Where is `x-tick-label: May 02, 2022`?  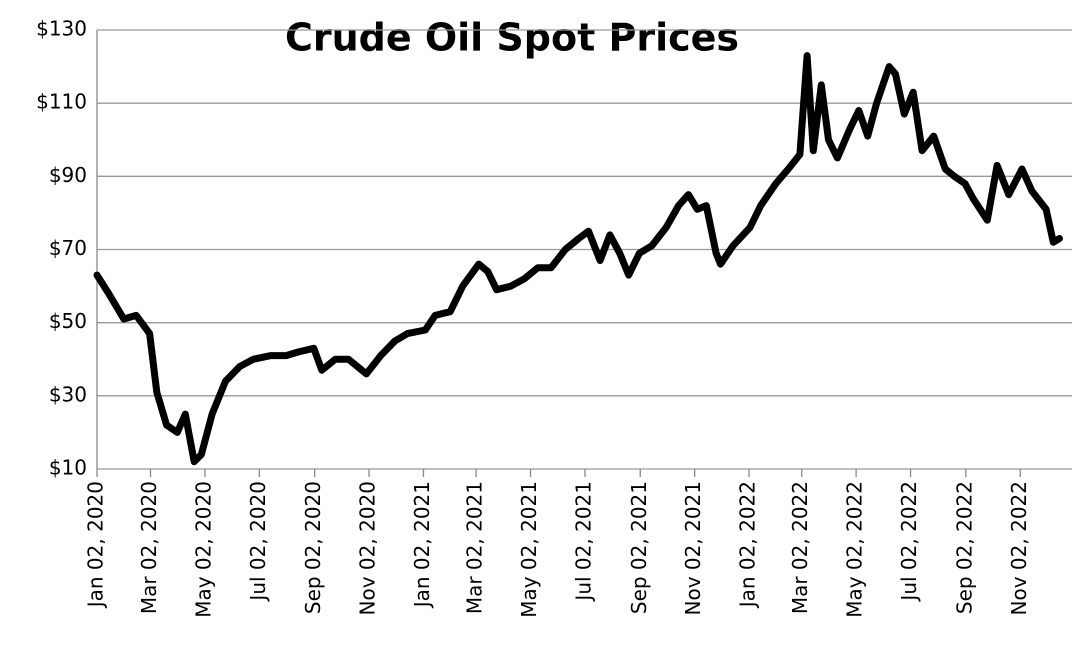
x-tick-label: May 02, 2022 is located at coordinates (855, 549).